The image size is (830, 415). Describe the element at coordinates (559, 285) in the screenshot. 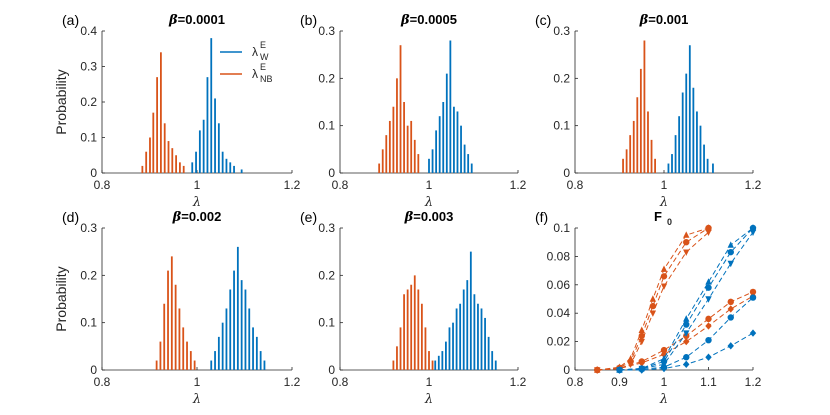

I see `y-tick-label: 0.06` at that location.